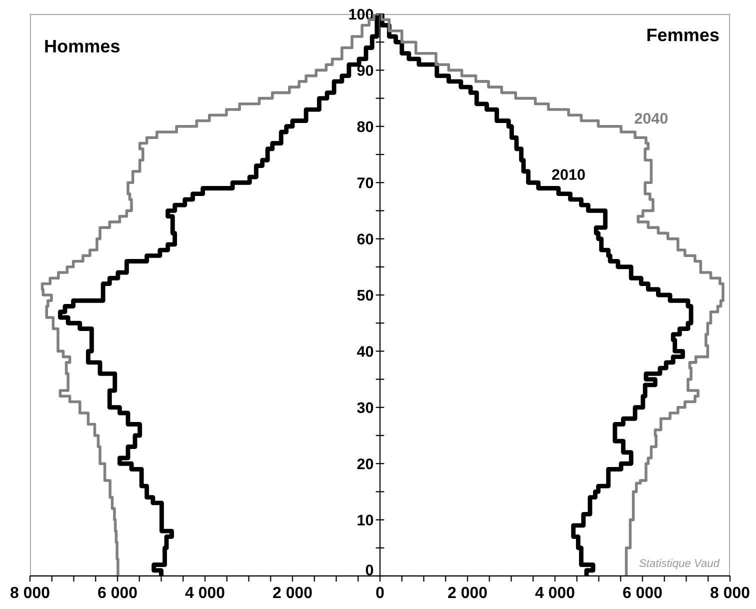  What do you see at coordinates (365, 464) in the screenshot?
I see `y-tick-label: 20` at bounding box center [365, 464].